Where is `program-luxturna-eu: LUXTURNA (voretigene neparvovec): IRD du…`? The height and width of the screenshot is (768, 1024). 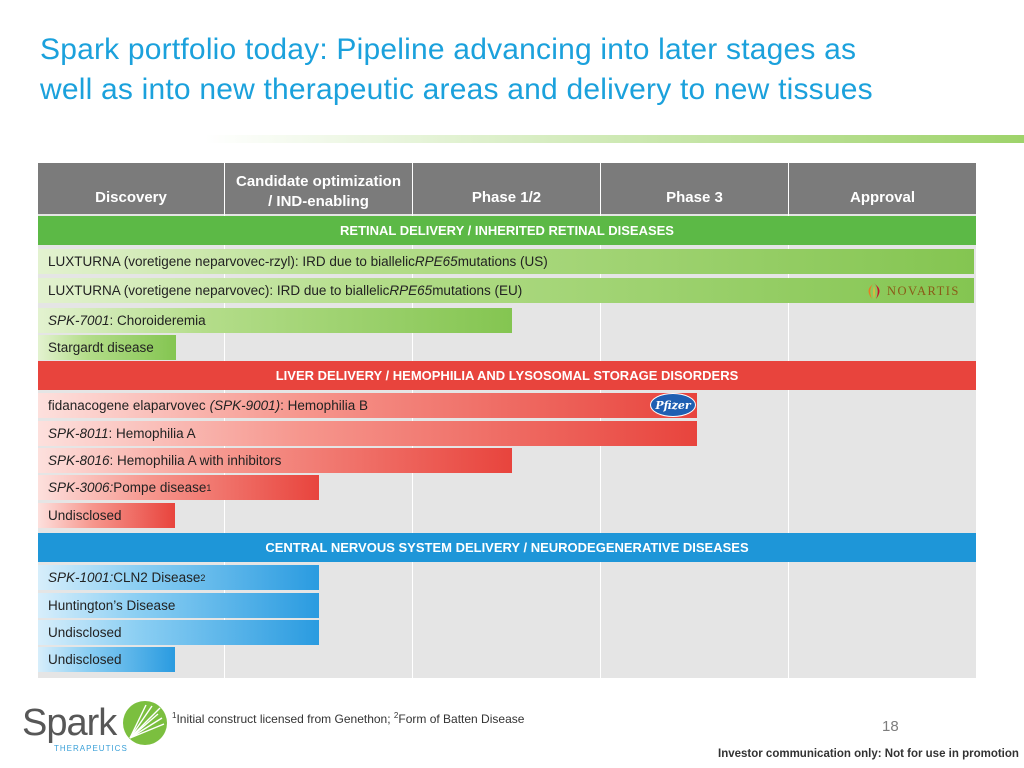 program-luxturna-eu: LUXTURNA (voretigene neparvovec): IRD du… is located at coordinates (506, 290).